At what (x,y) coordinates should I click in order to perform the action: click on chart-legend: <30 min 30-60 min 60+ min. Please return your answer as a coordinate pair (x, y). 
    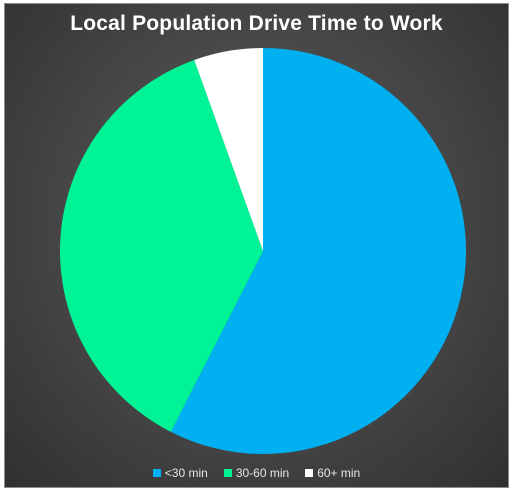
    Looking at the image, I should click on (256, 473).